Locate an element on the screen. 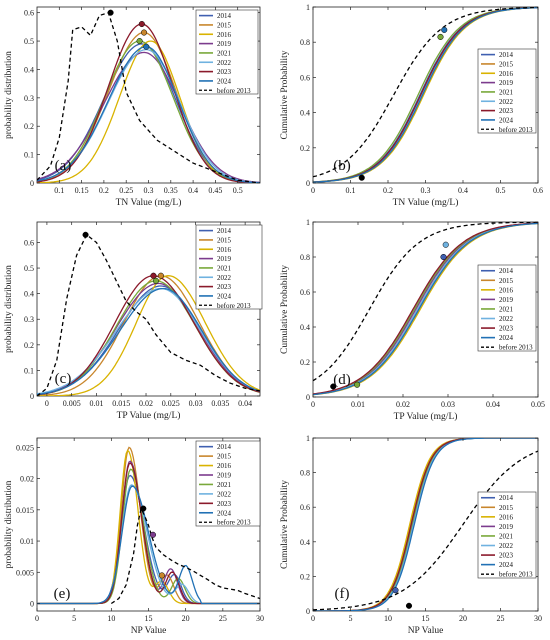 The width and height of the screenshot is (550, 640). x-tick-label: 0.15 is located at coordinates (82, 190).